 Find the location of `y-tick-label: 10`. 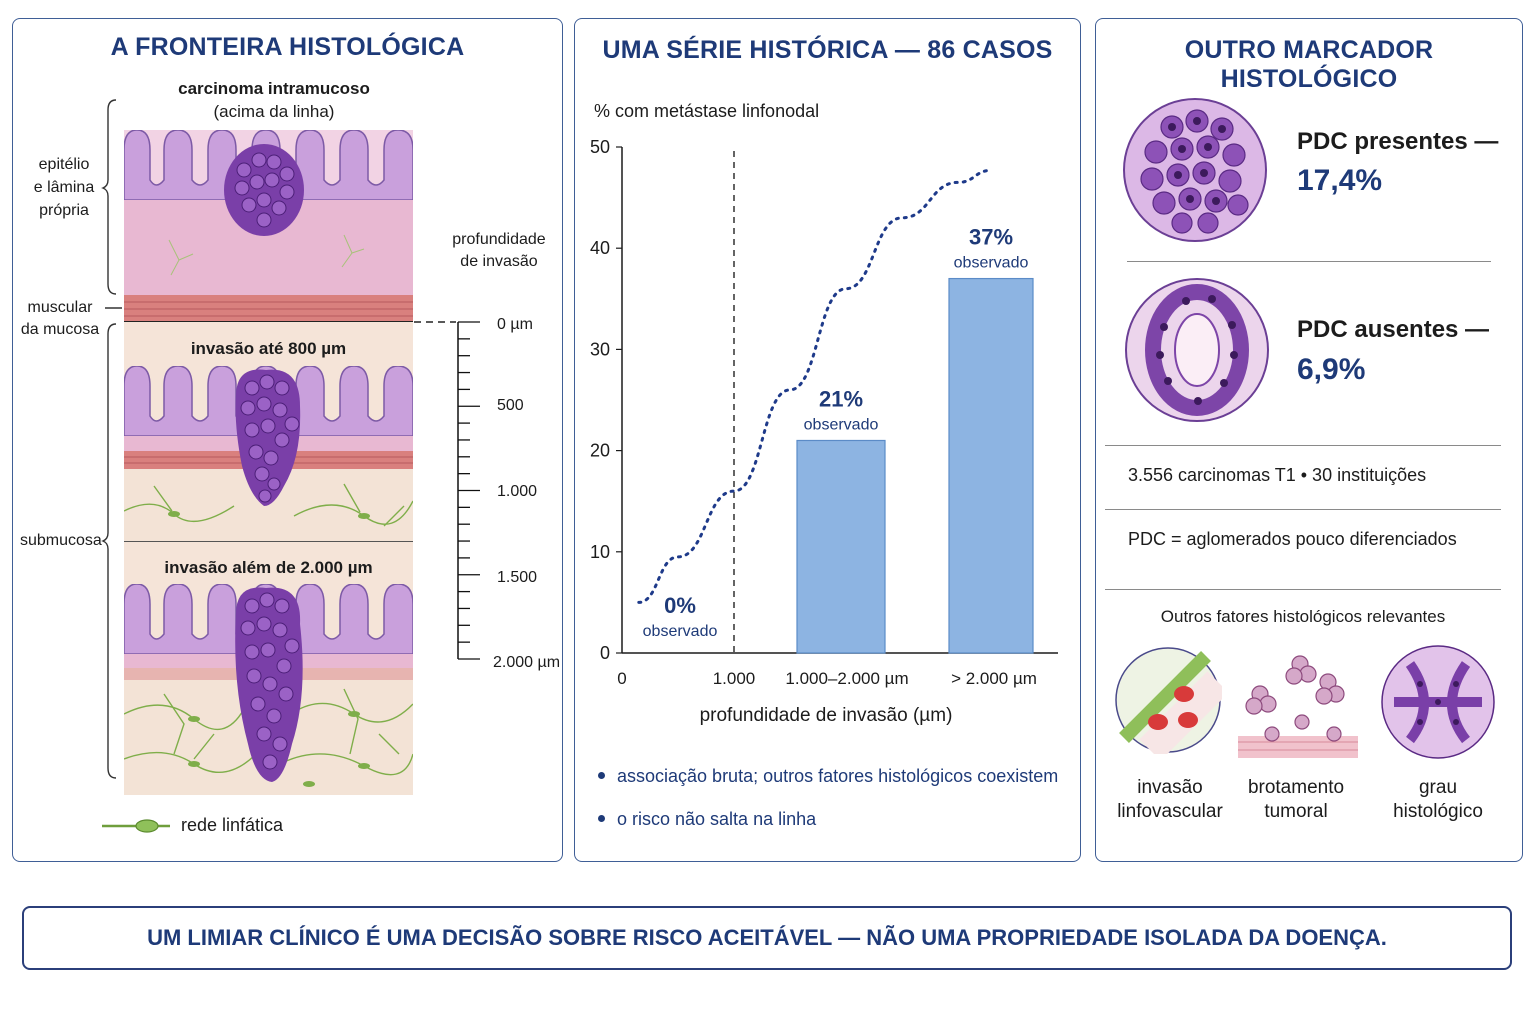

y-tick-label: 10 is located at coordinates (600, 552).